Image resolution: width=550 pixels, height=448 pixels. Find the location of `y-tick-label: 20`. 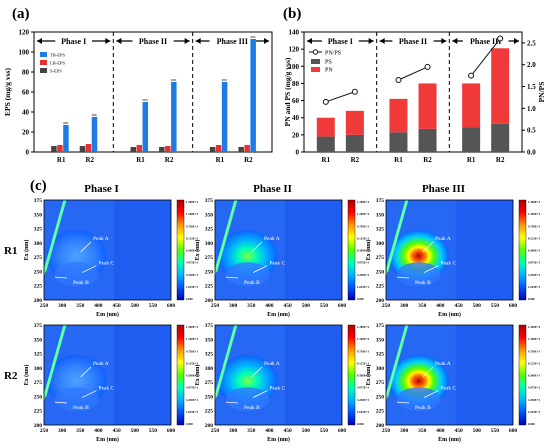

y-tick-label: 20 is located at coordinates (26, 133).